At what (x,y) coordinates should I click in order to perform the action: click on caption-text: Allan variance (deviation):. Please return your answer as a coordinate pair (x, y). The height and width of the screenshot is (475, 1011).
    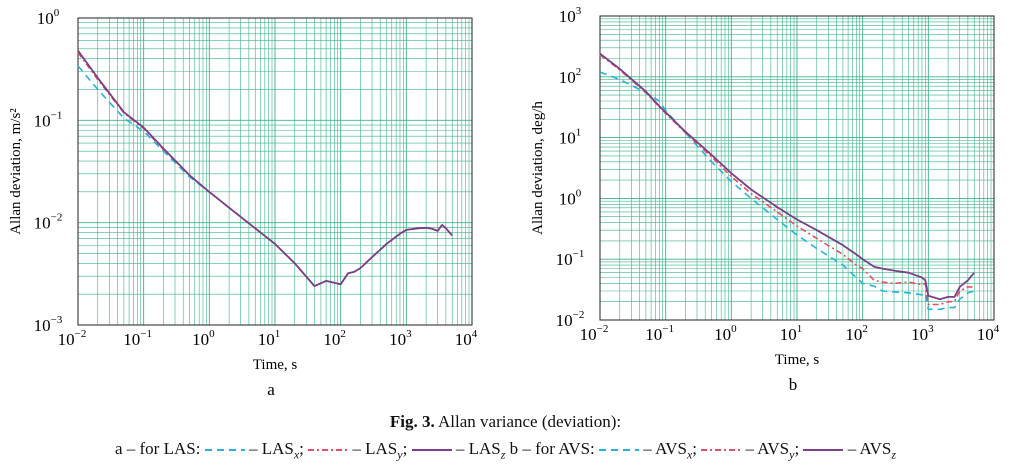
    Looking at the image, I should click on (530, 421).